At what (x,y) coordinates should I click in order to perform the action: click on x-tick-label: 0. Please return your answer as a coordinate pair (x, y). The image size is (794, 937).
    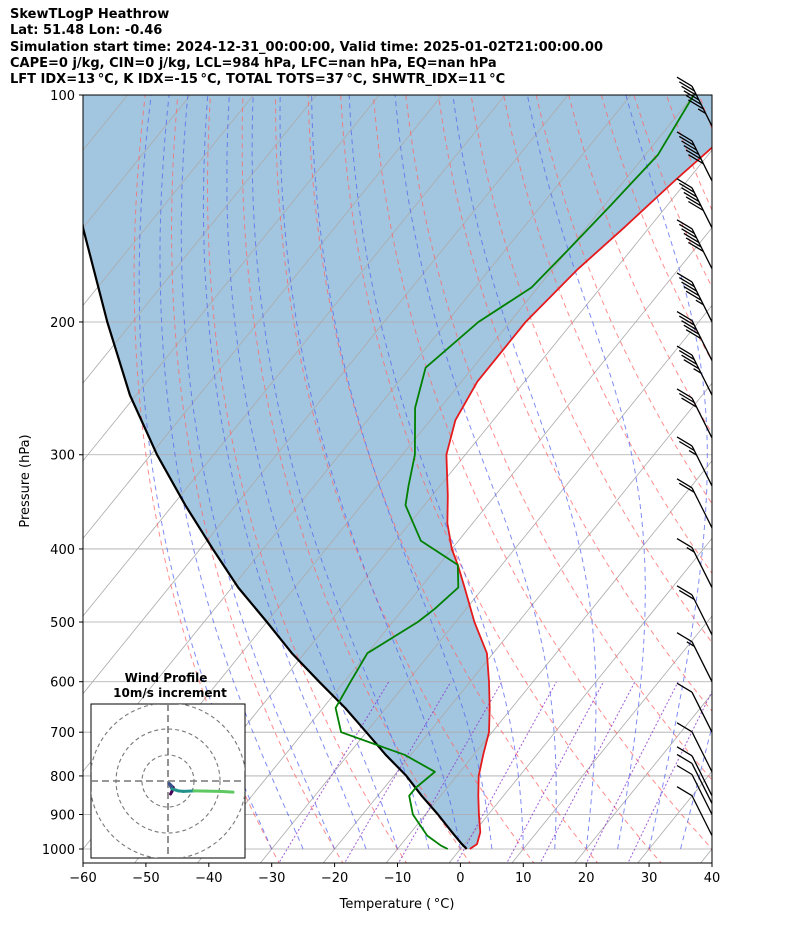
    Looking at the image, I should click on (460, 878).